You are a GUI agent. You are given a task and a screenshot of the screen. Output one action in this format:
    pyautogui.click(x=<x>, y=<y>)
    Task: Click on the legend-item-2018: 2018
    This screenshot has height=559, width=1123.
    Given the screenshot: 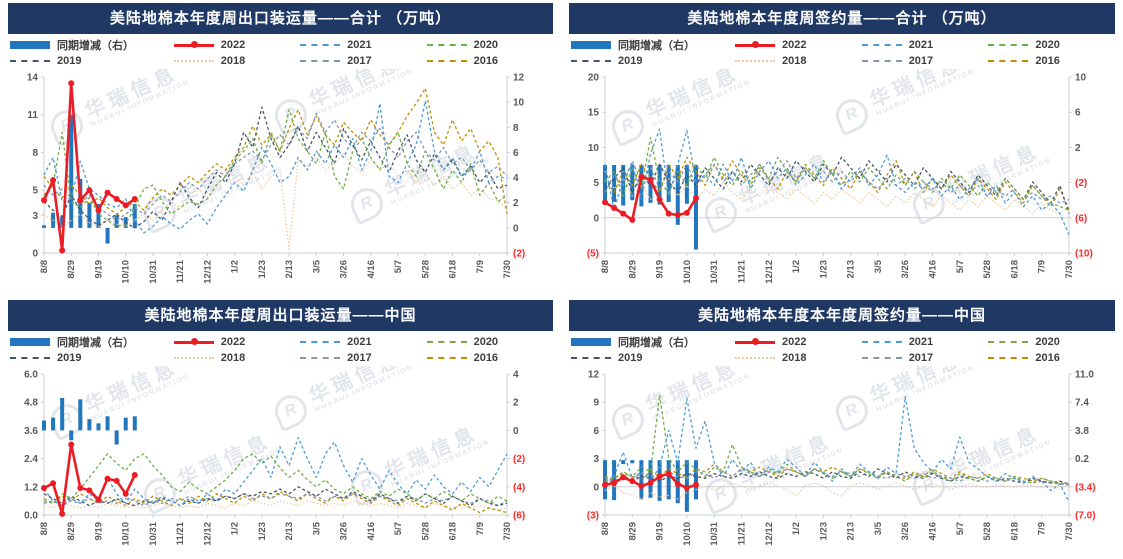 What is the action you would take?
    pyautogui.click(x=797, y=60)
    